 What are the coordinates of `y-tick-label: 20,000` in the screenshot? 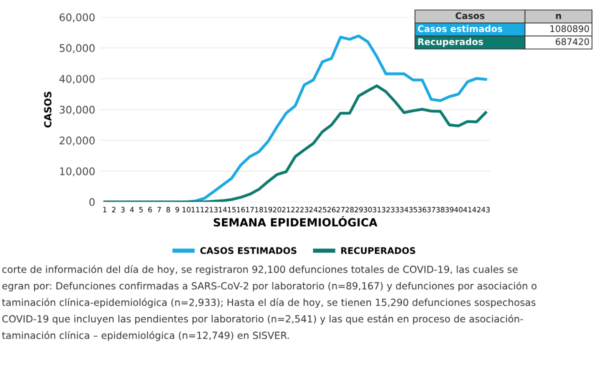 It's located at (77, 141).